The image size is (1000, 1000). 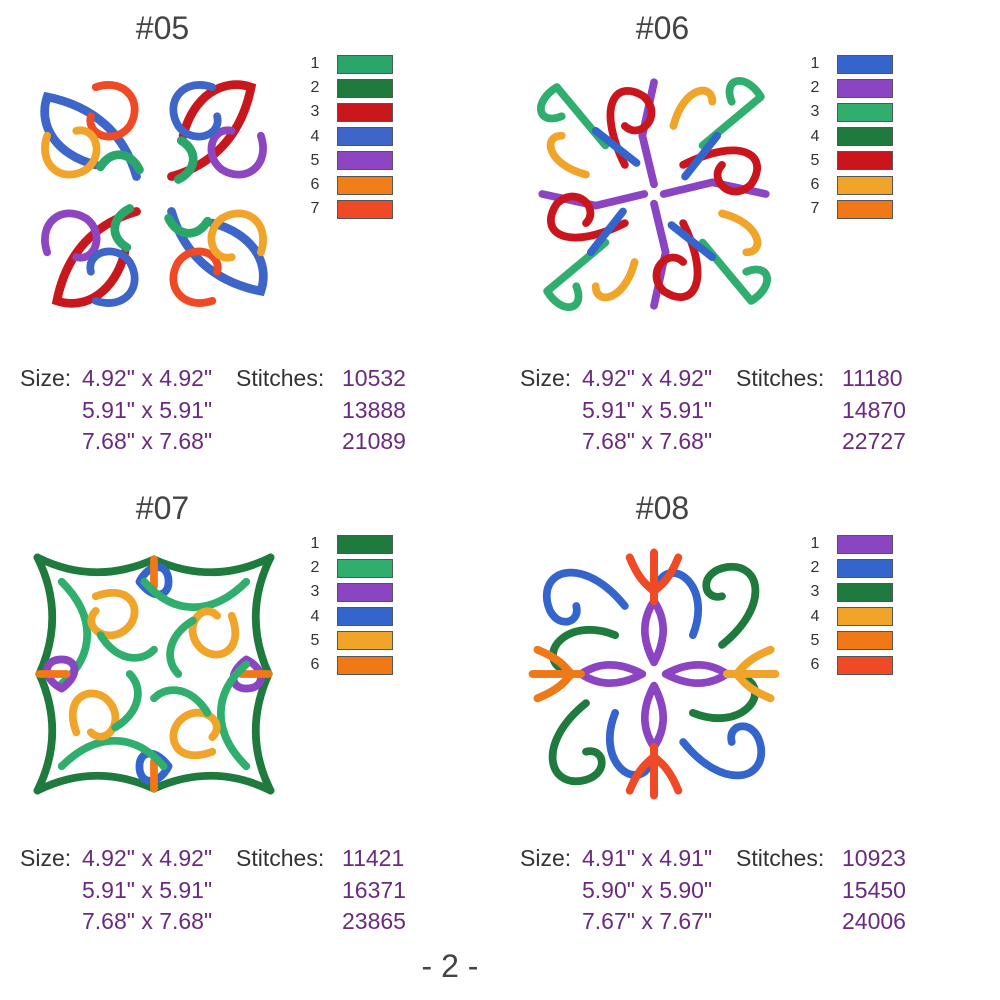 I want to click on color-number: 3, so click(x=315, y=592).